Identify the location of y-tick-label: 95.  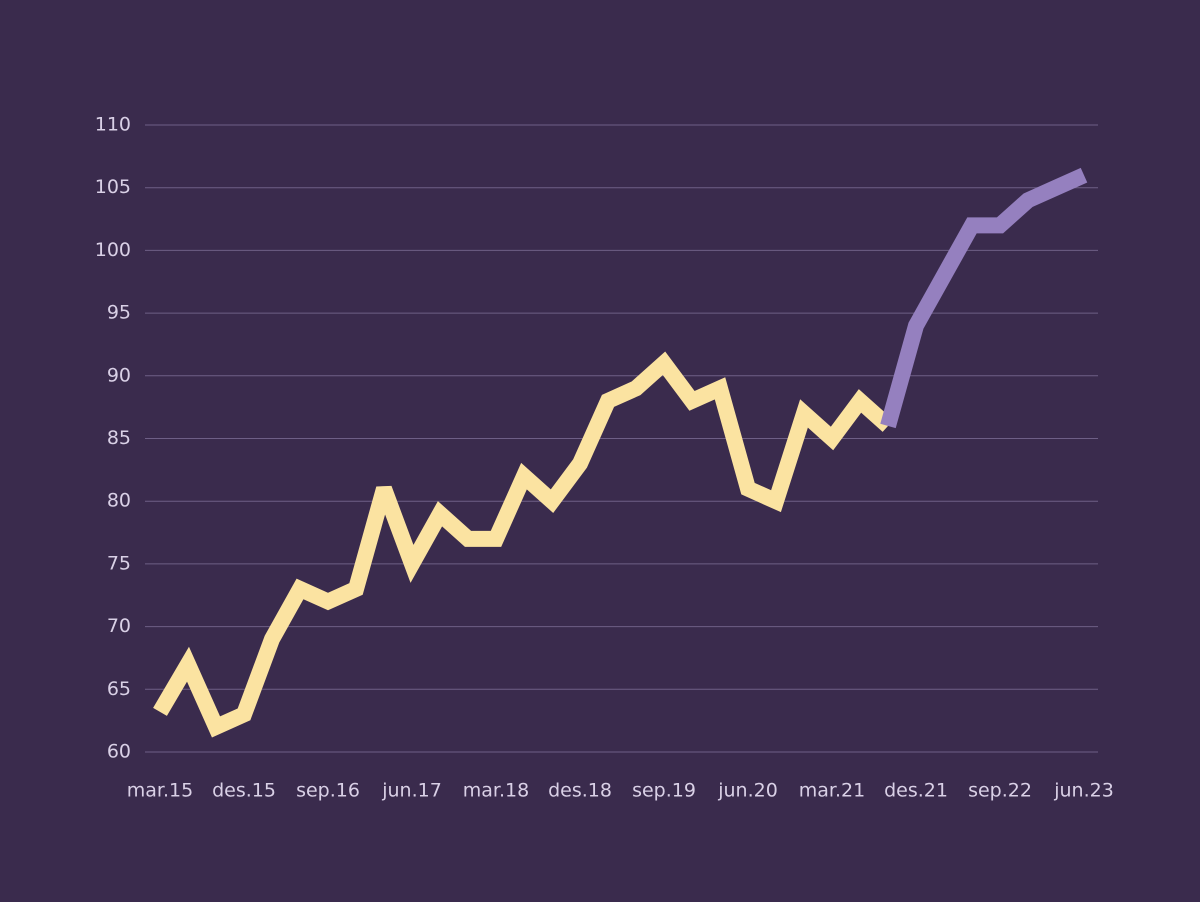
(119, 313).